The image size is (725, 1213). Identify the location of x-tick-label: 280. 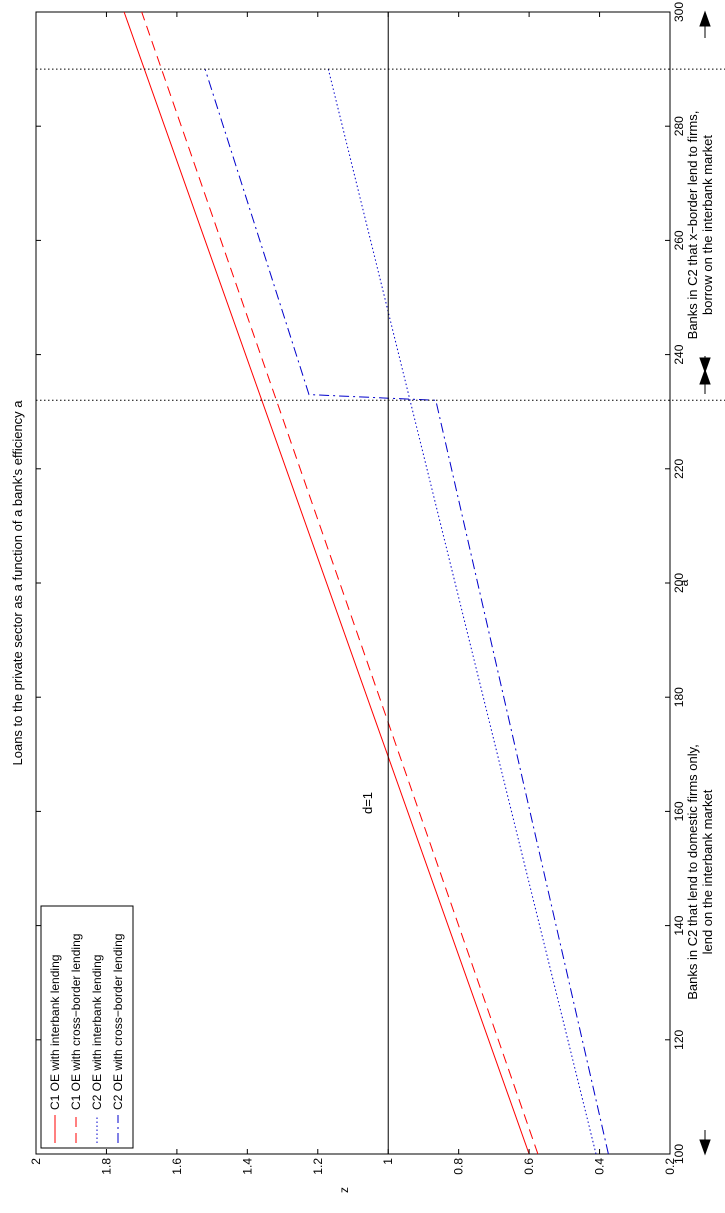
(679, 126).